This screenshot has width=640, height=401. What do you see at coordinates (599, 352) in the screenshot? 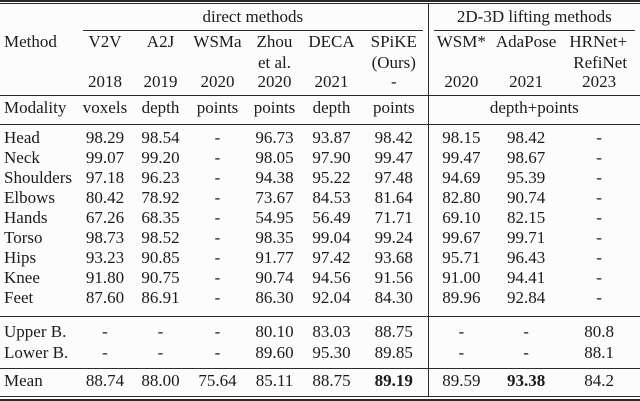
I see `cell-value: 88.1` at bounding box center [599, 352].